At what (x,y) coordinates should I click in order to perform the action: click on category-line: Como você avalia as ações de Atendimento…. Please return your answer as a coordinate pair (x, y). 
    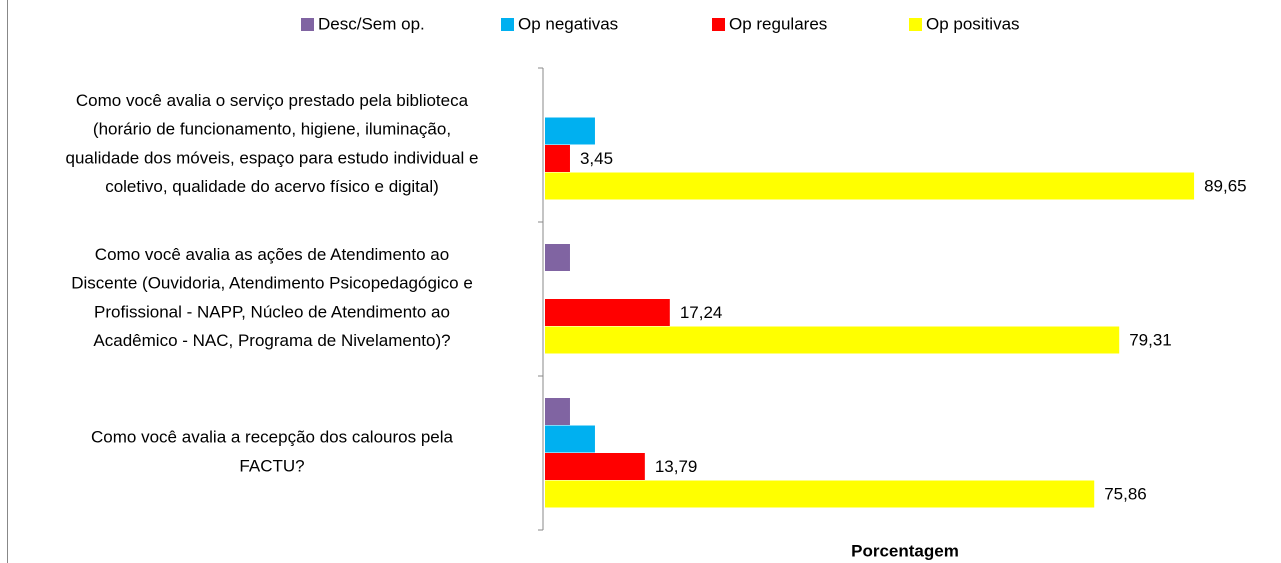
    Looking at the image, I should click on (272, 254).